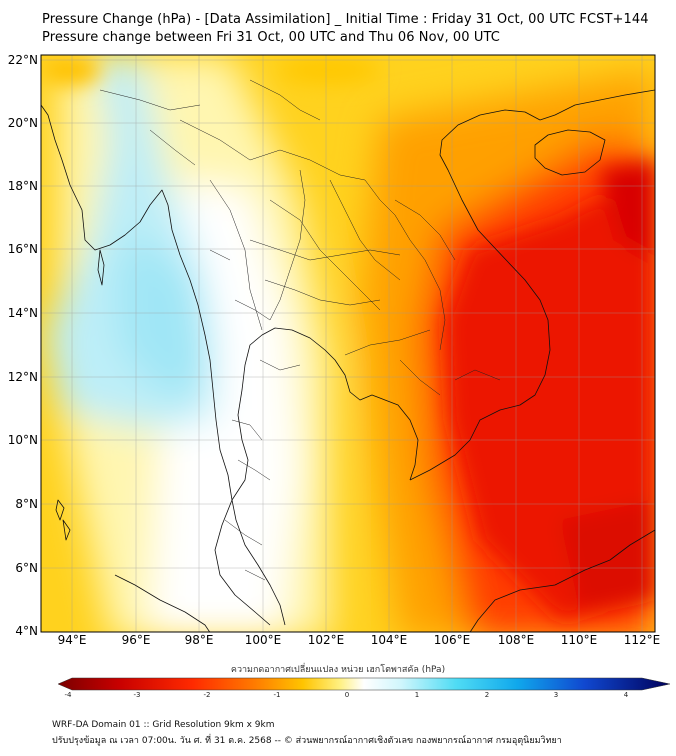 This screenshot has width=676, height=756. What do you see at coordinates (263, 640) in the screenshot?
I see `lon-tick-100e: 100°E` at bounding box center [263, 640].